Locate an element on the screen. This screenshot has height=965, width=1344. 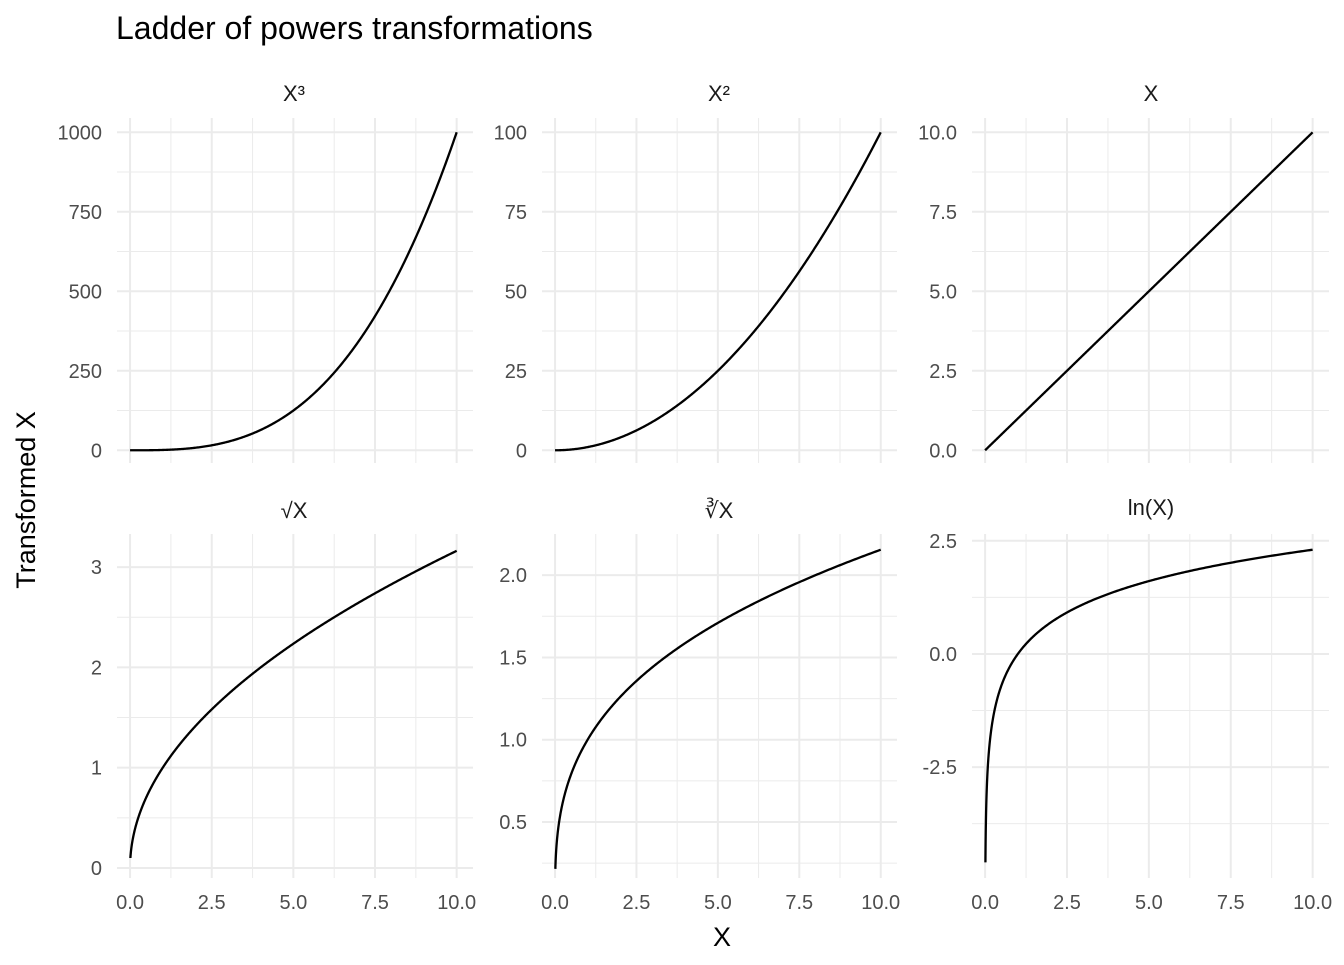
panel-cube: 0 250 500 750 1000 X³ is located at coordinates (265, 272).